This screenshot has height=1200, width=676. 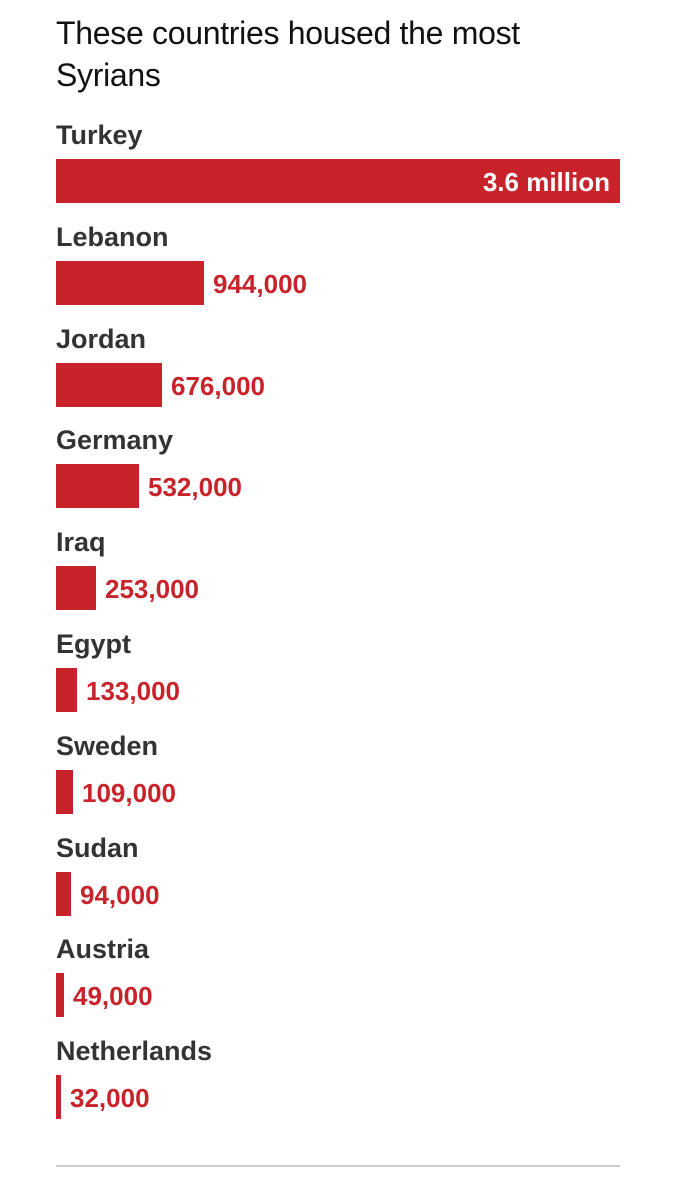 I want to click on value-label: 532,000, so click(x=195, y=487).